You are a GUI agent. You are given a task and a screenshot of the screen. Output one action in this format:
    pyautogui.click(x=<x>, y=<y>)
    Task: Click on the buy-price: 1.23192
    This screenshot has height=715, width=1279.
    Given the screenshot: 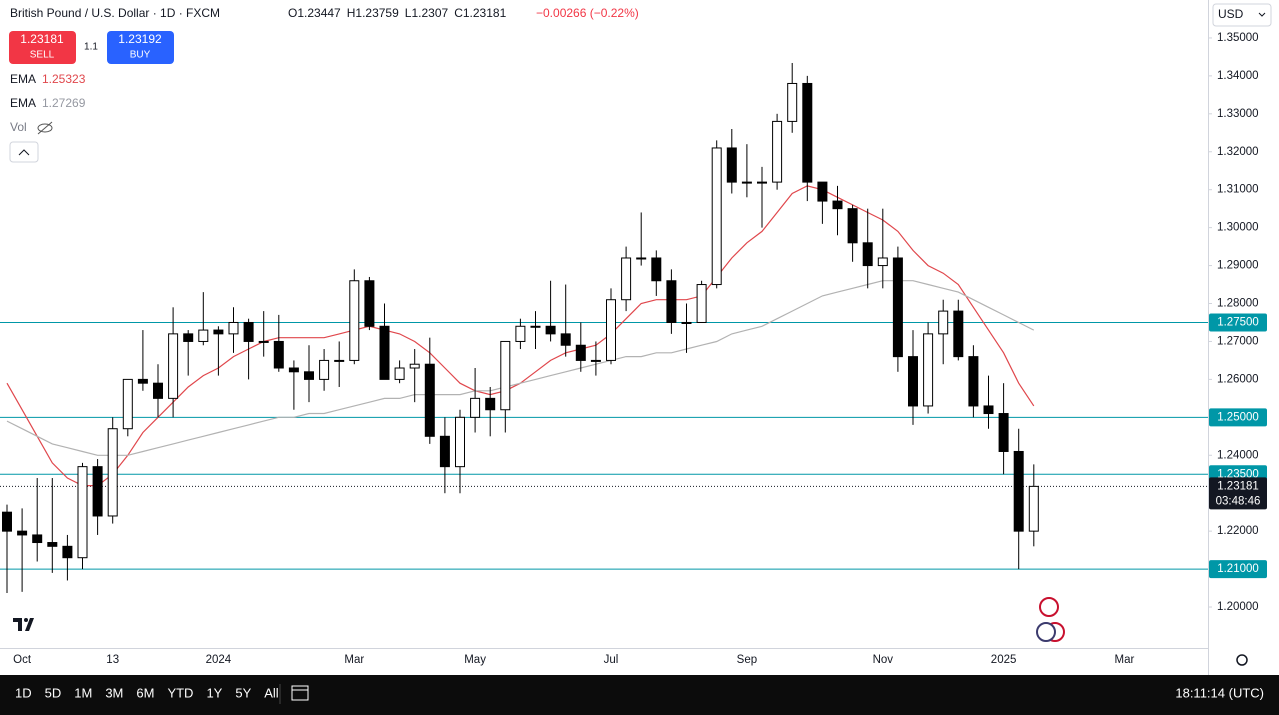 What is the action you would take?
    pyautogui.click(x=140, y=39)
    